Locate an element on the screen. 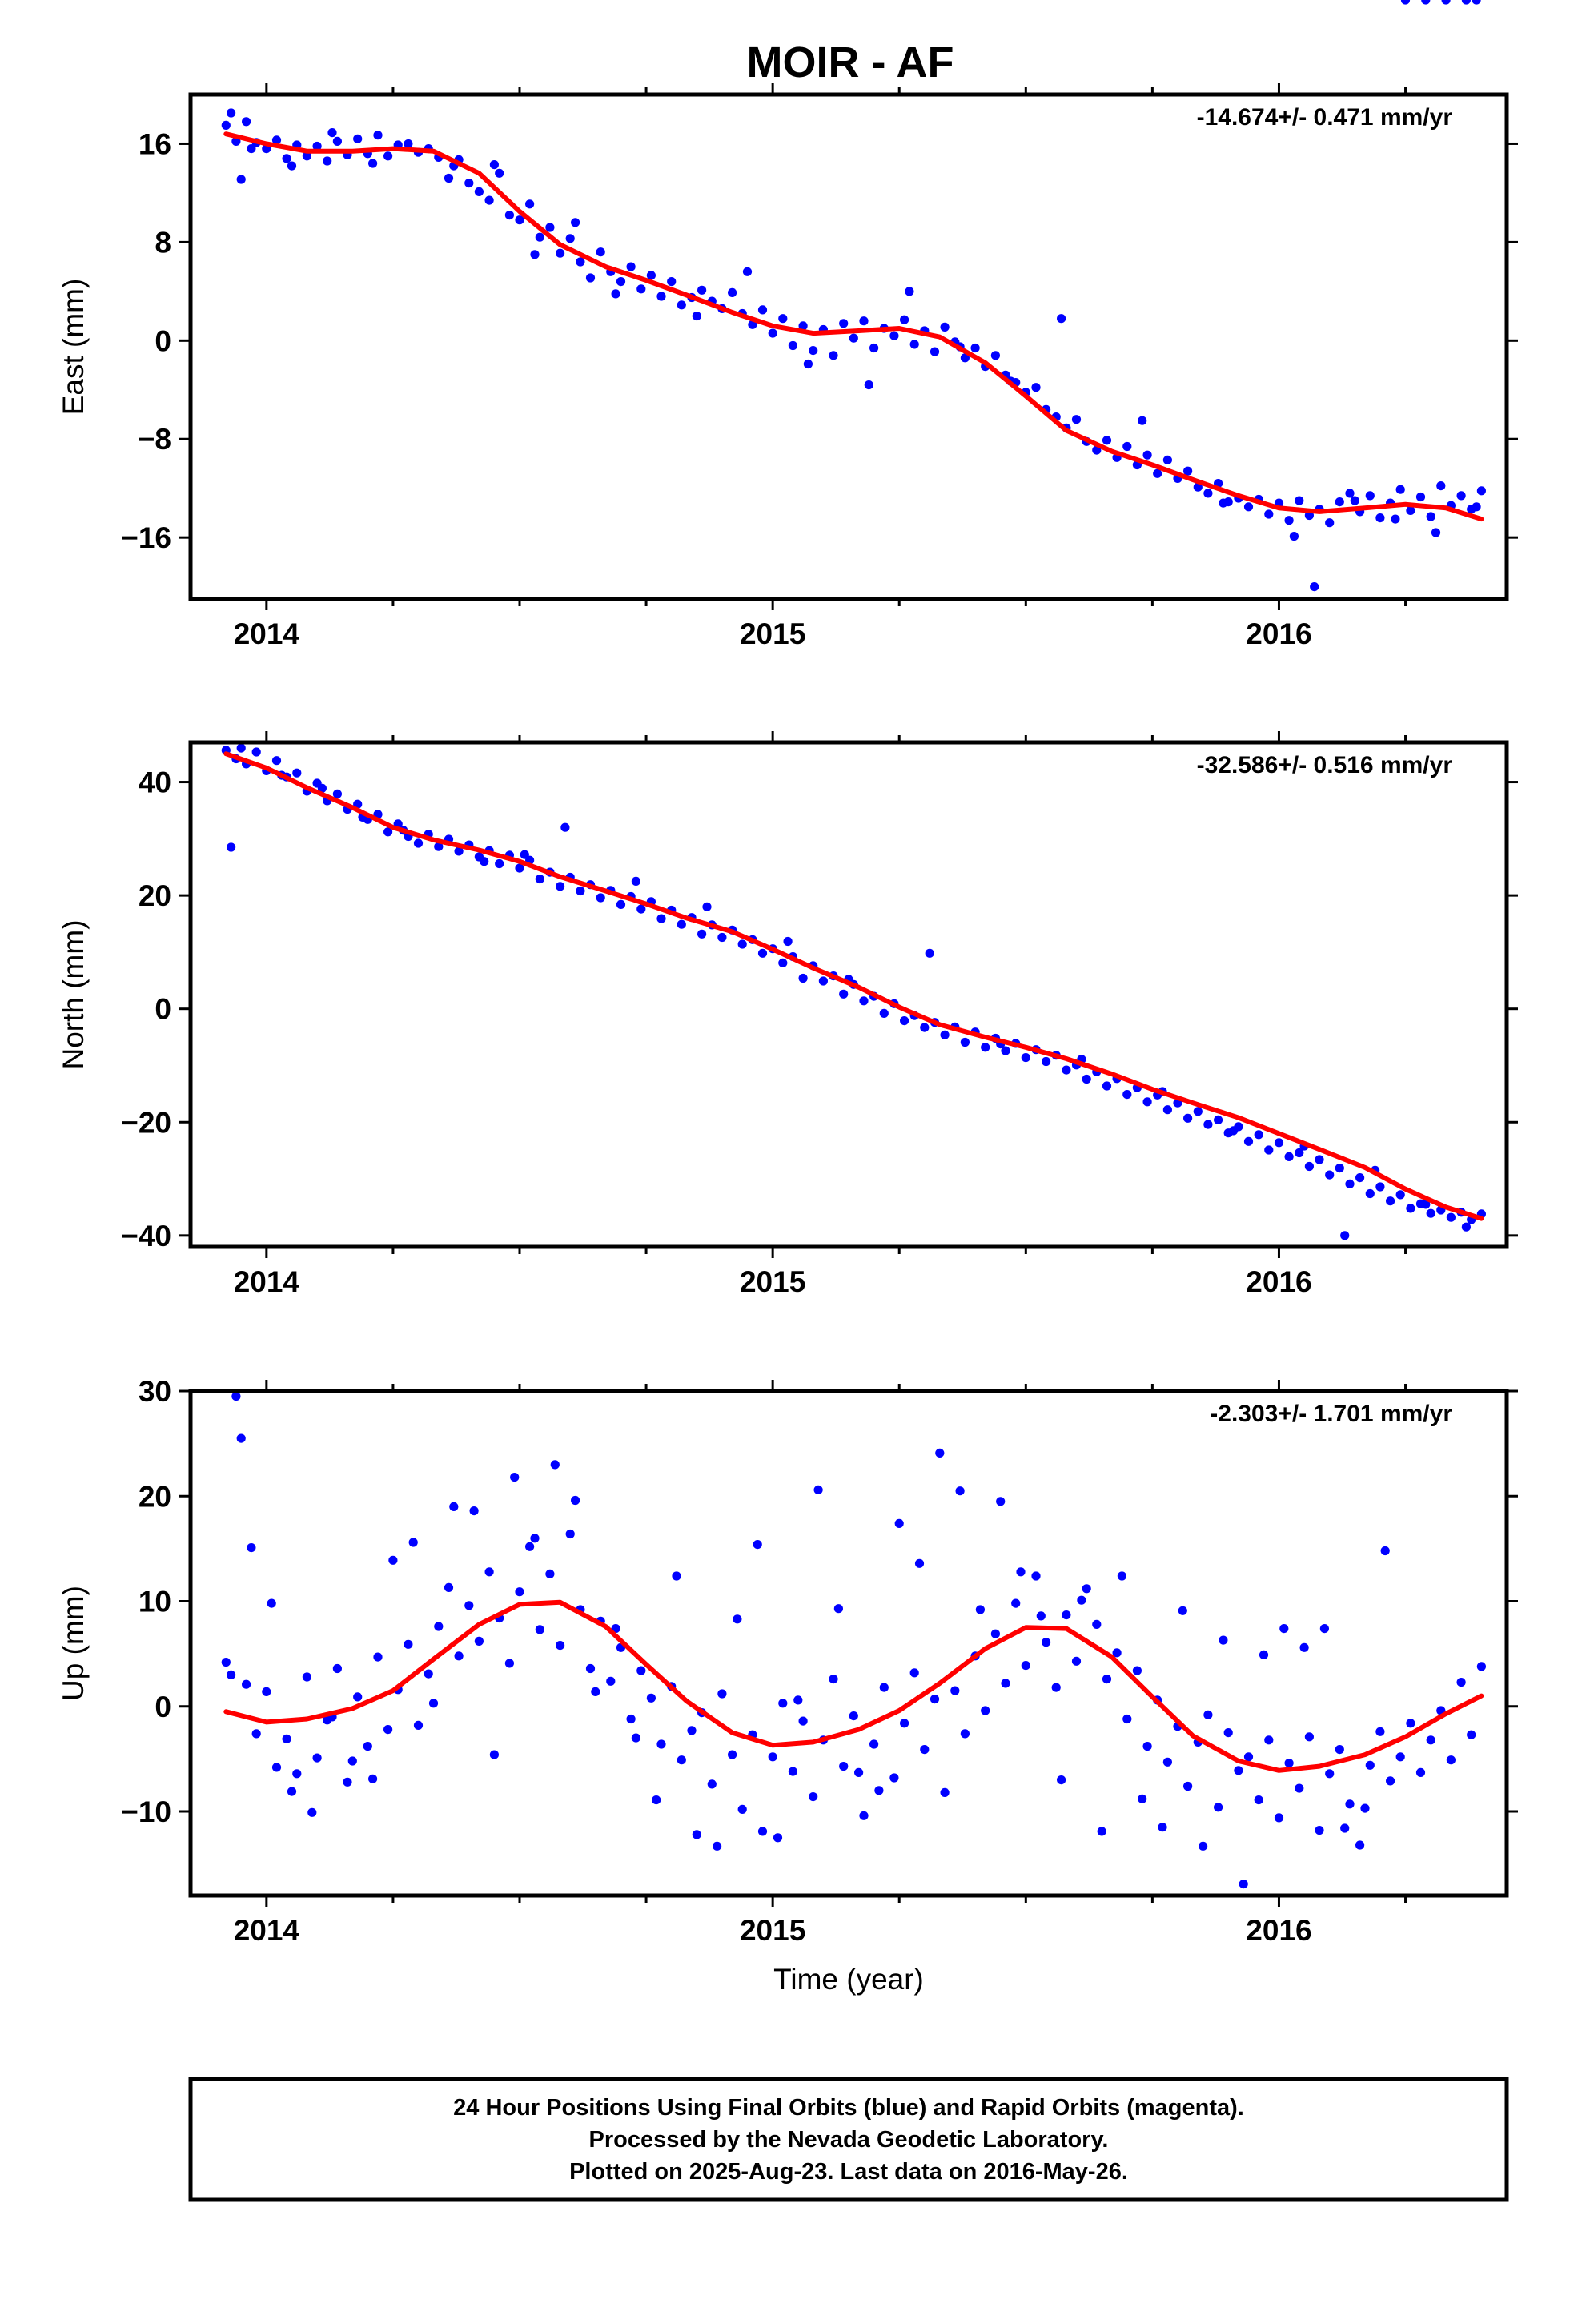  chart-2-up-xtick-label-0: 2014 is located at coordinates (267, 1930).